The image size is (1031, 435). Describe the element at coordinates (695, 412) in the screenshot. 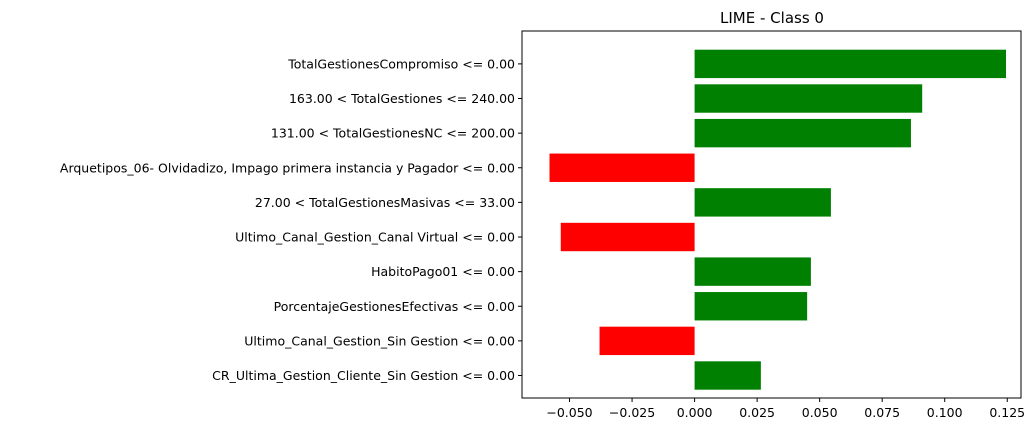

I see `xtick-label-3: 0.000` at that location.